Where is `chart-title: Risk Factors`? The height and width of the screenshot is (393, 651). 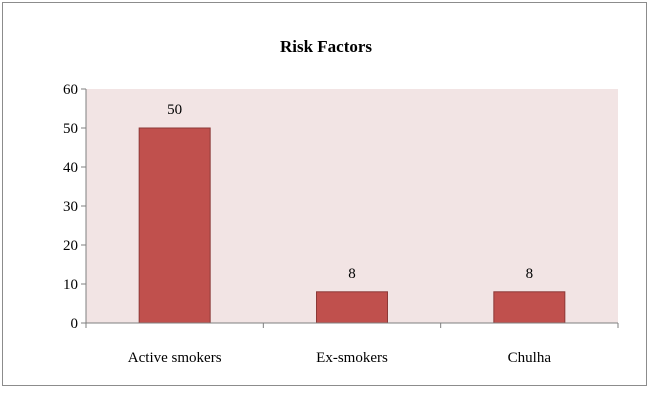 chart-title: Risk Factors is located at coordinates (326, 46).